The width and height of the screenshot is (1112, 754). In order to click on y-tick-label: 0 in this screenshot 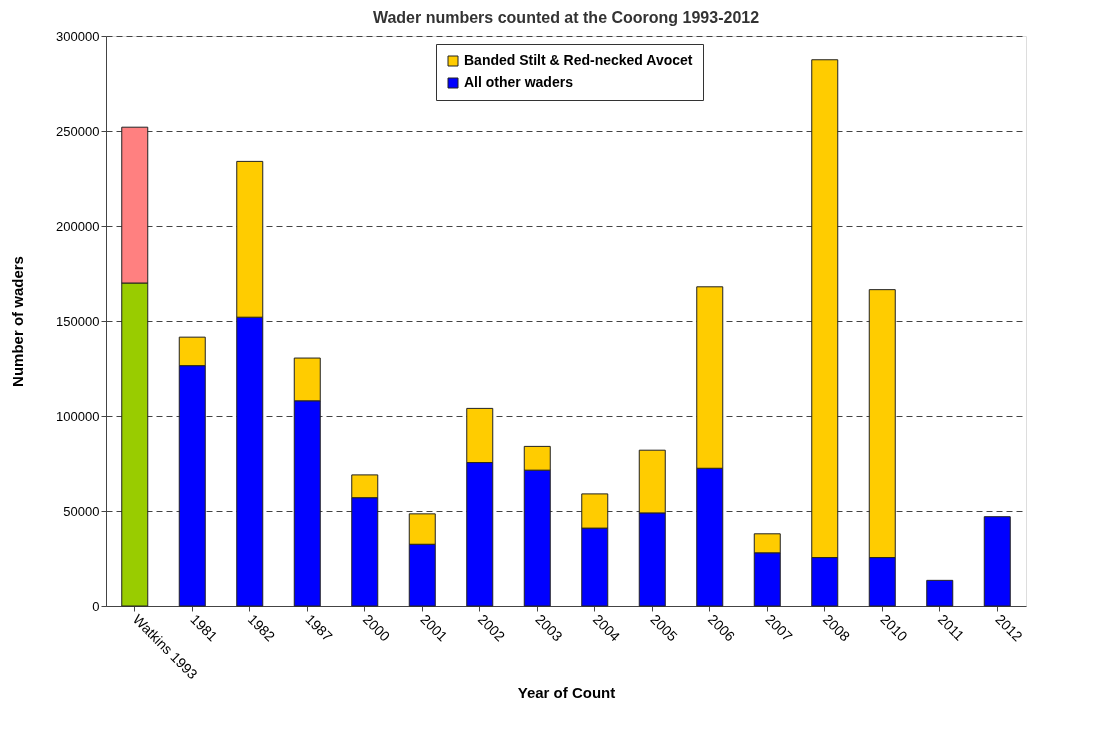, I will do `click(96, 606)`.